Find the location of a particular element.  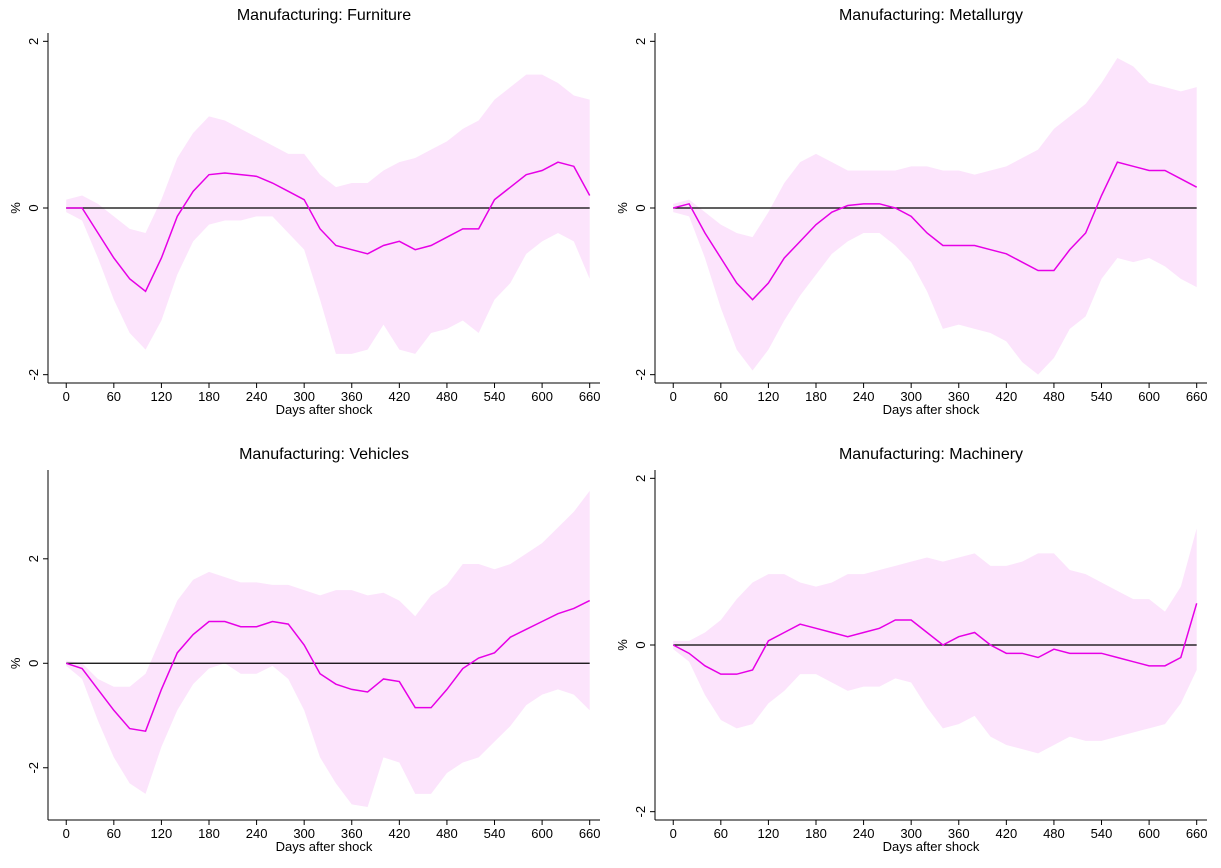

chart-title: Manufacturing: Vehicles is located at coordinates (324, 454).